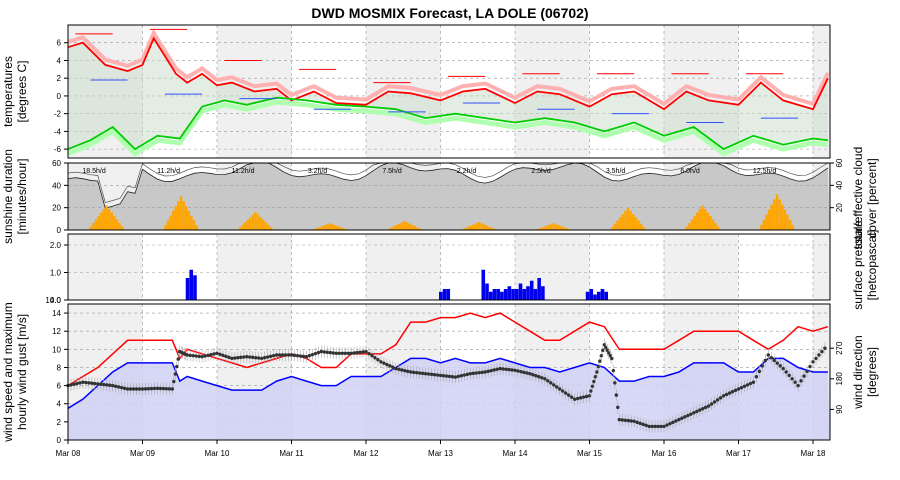 The height and width of the screenshot is (480, 900). Describe the element at coordinates (58, 114) in the screenshot. I see `y-tick-label: -2` at that location.